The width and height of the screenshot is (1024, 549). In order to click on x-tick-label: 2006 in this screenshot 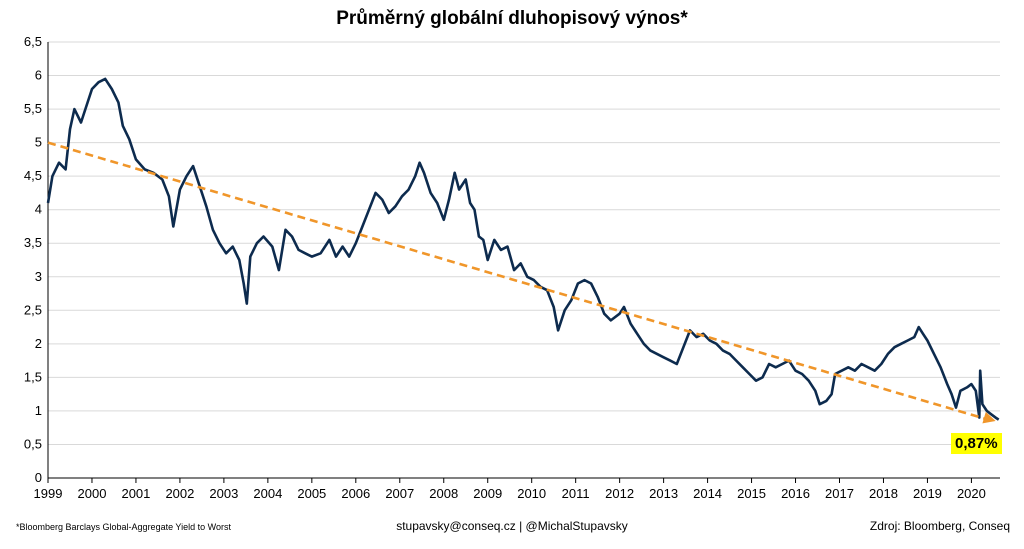, I will do `click(355, 493)`.